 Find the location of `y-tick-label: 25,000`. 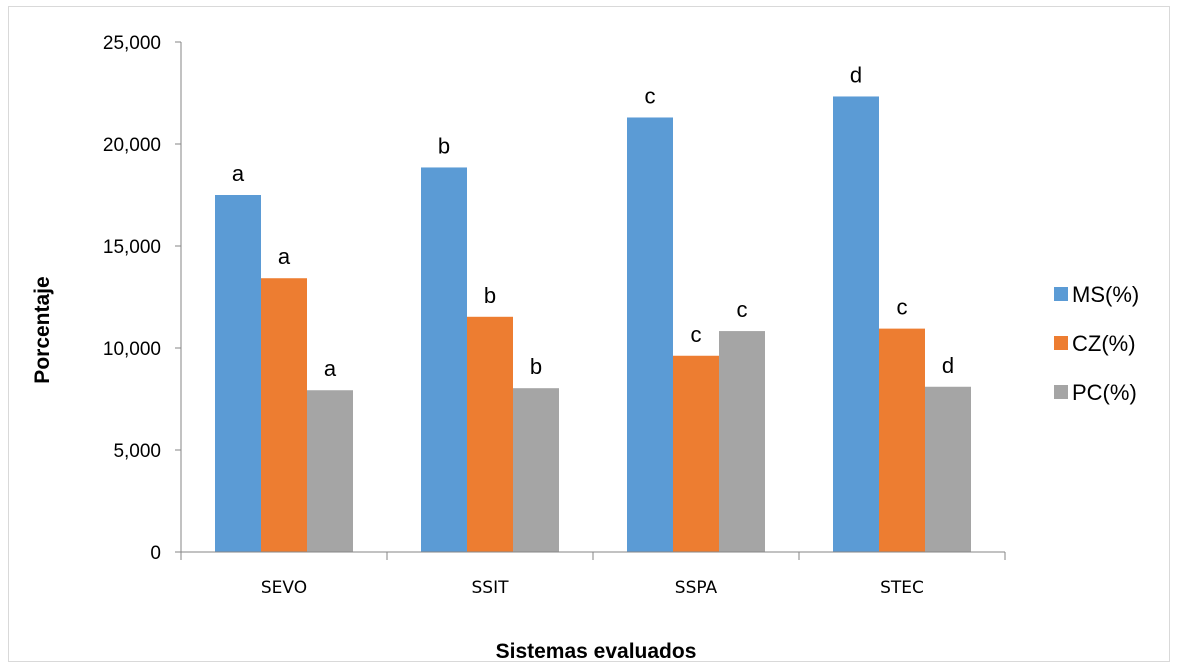

y-tick-label: 25,000 is located at coordinates (132, 43).